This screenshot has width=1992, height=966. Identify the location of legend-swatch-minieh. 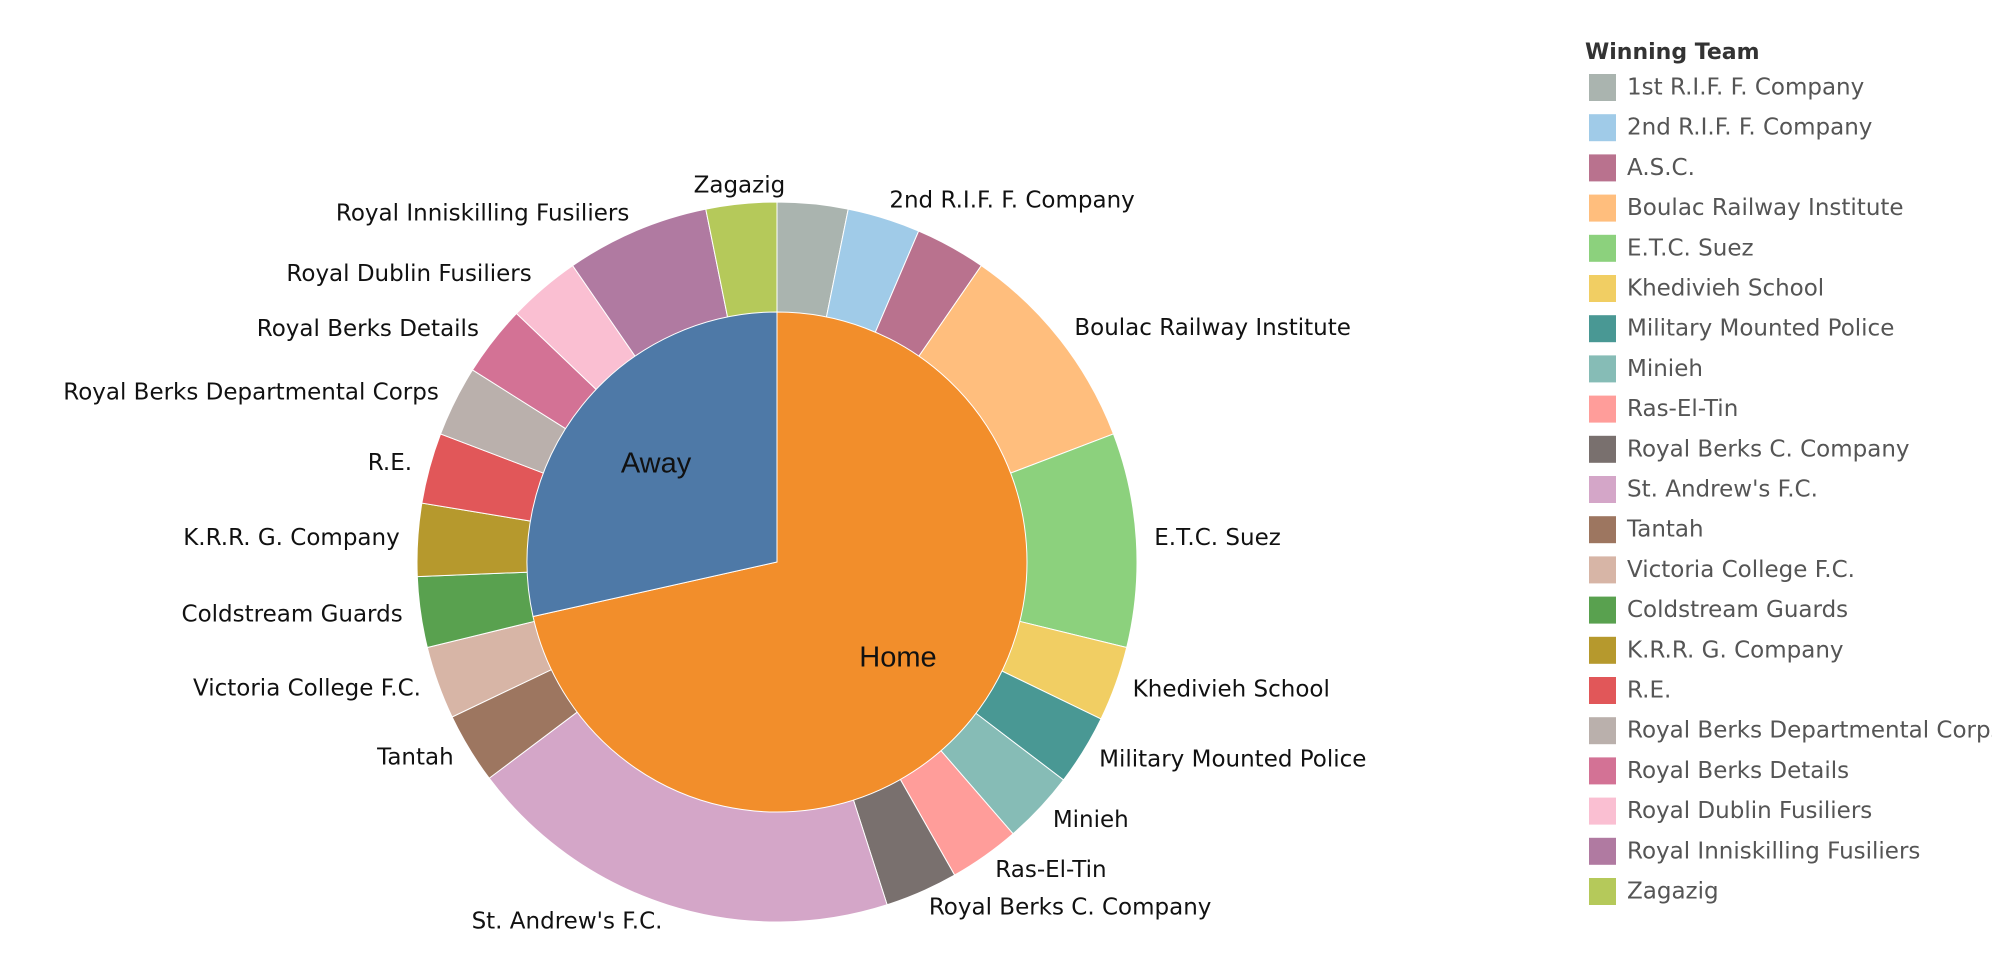
(1602, 369).